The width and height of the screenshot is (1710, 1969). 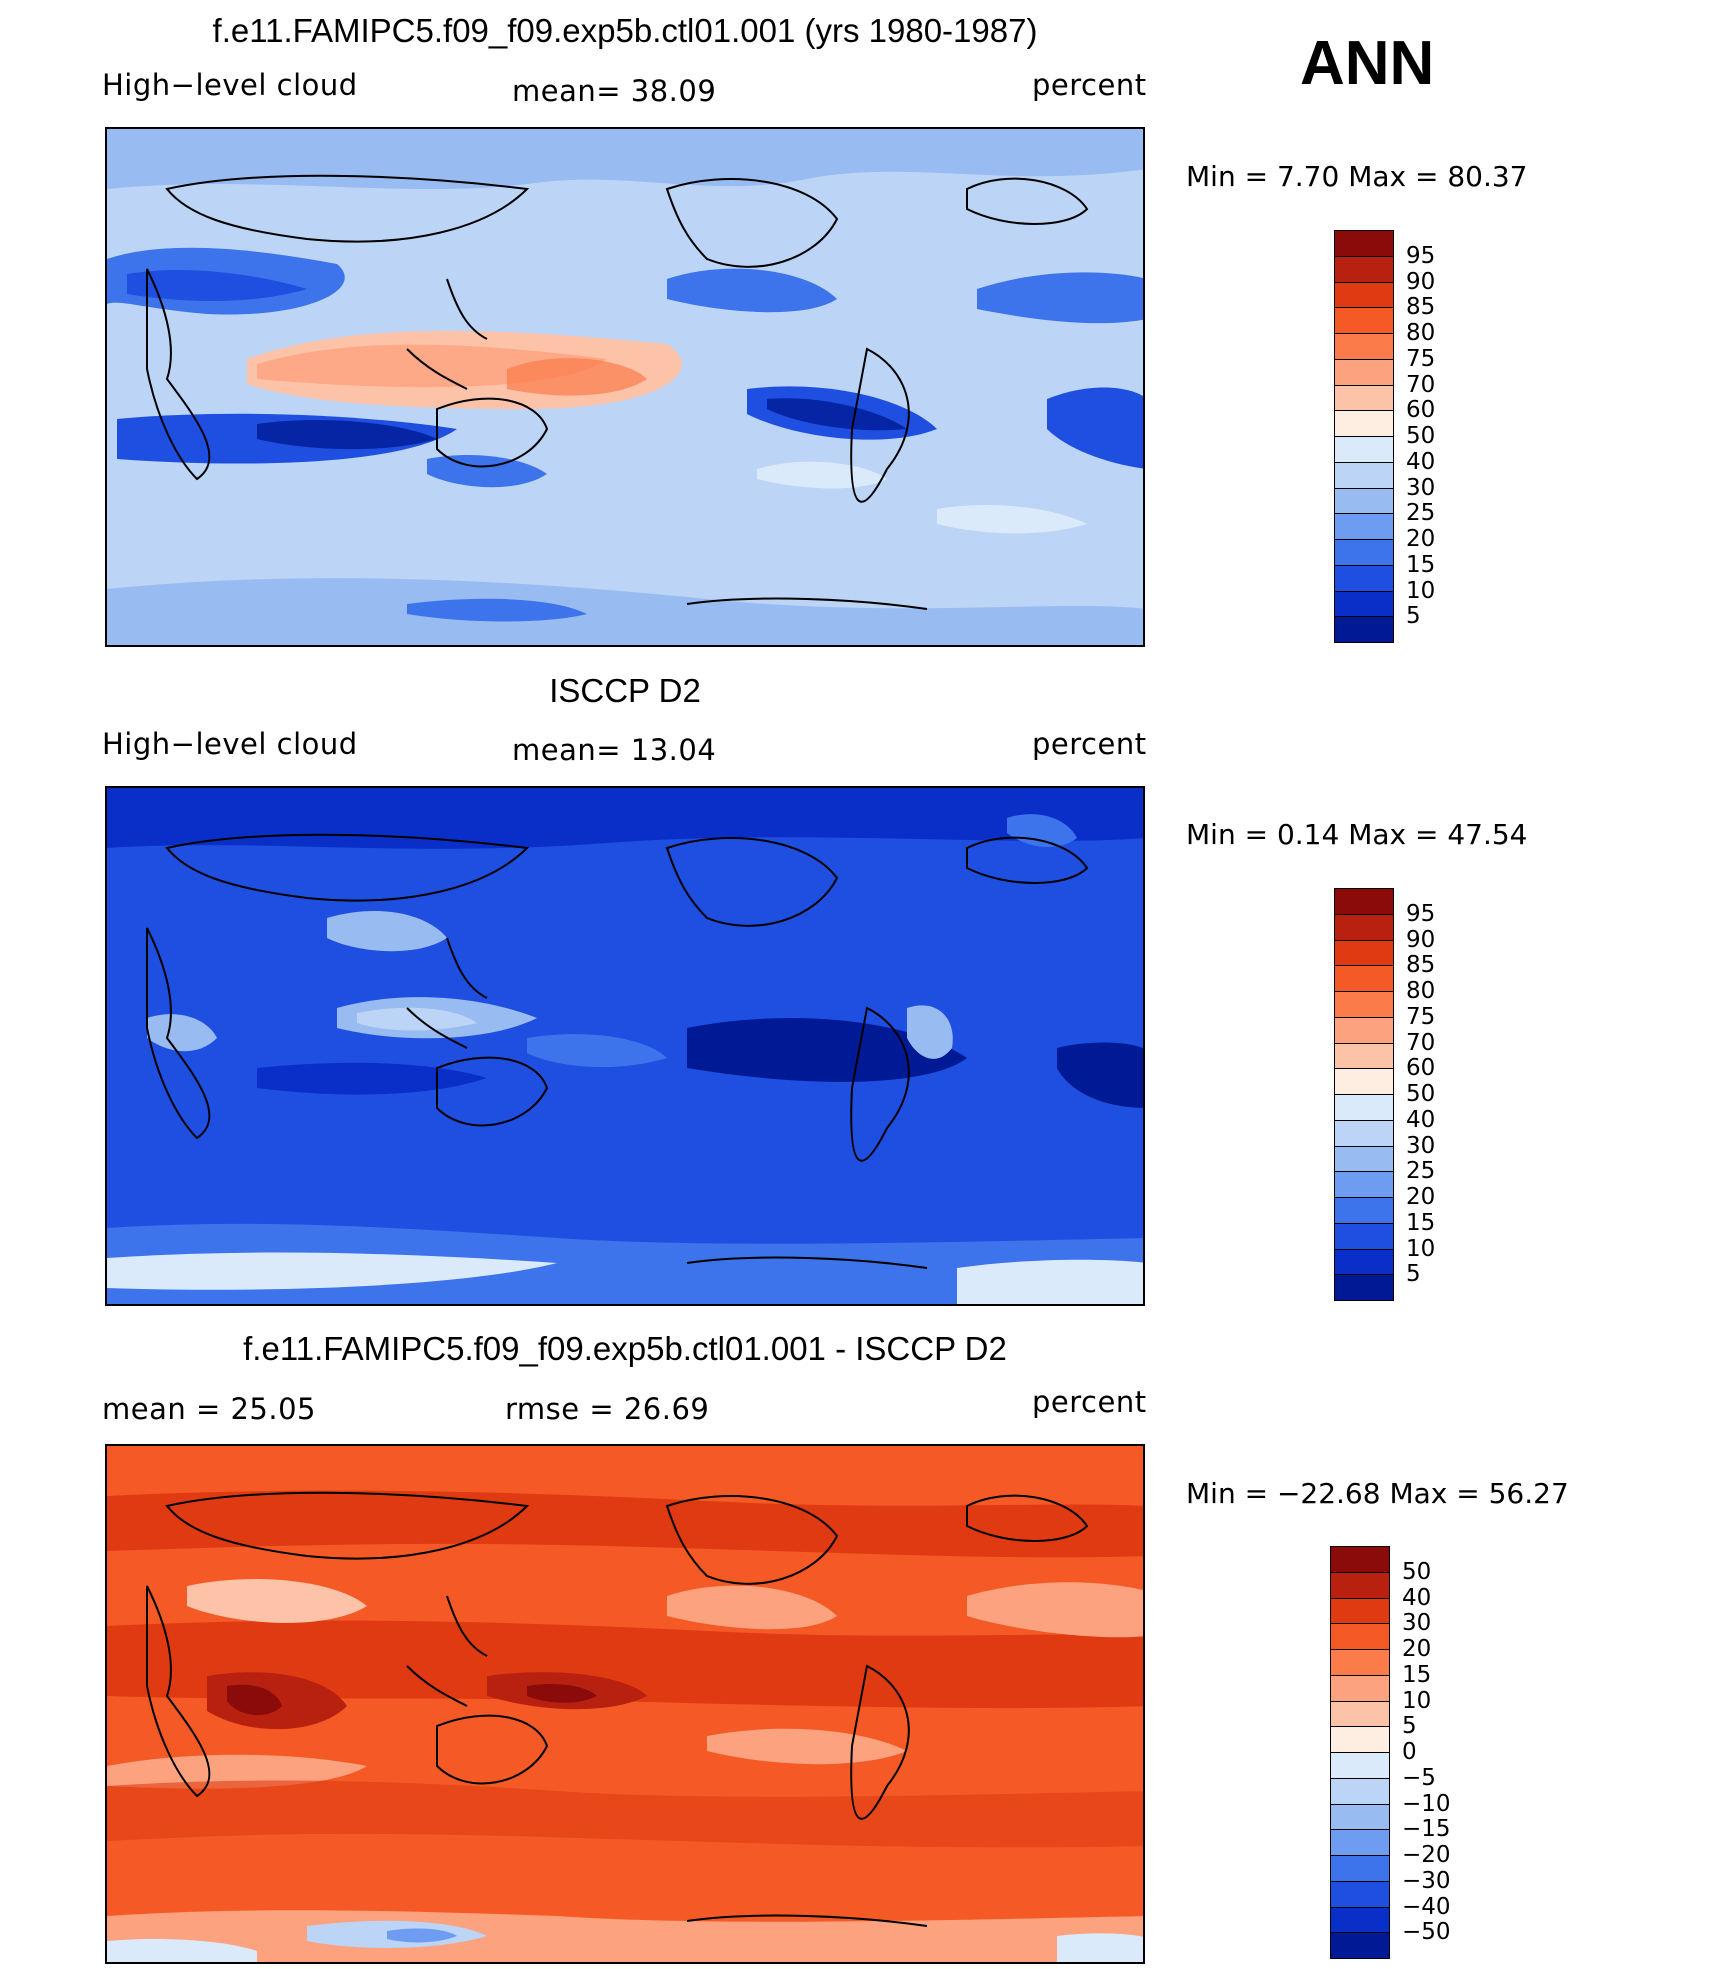 What do you see at coordinates (1426, 1880) in the screenshot?
I see `colorbar-tick-label: −30` at bounding box center [1426, 1880].